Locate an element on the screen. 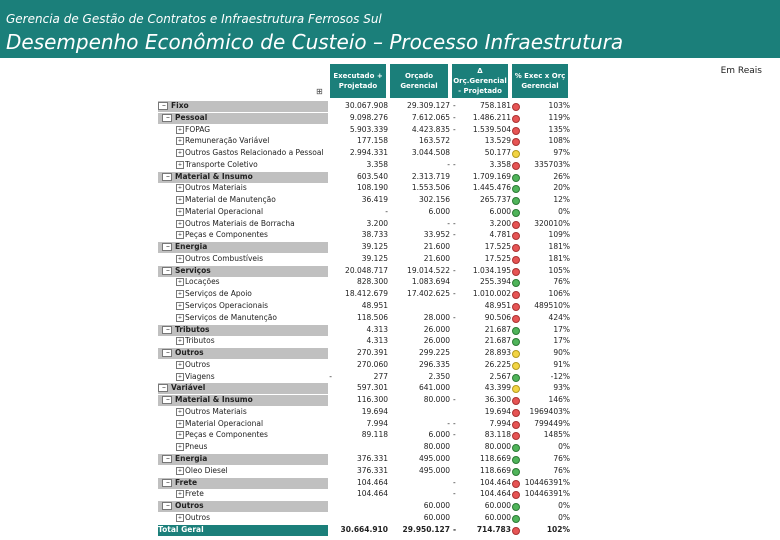  orcado-cell: 60.000 is located at coordinates (436, 506).